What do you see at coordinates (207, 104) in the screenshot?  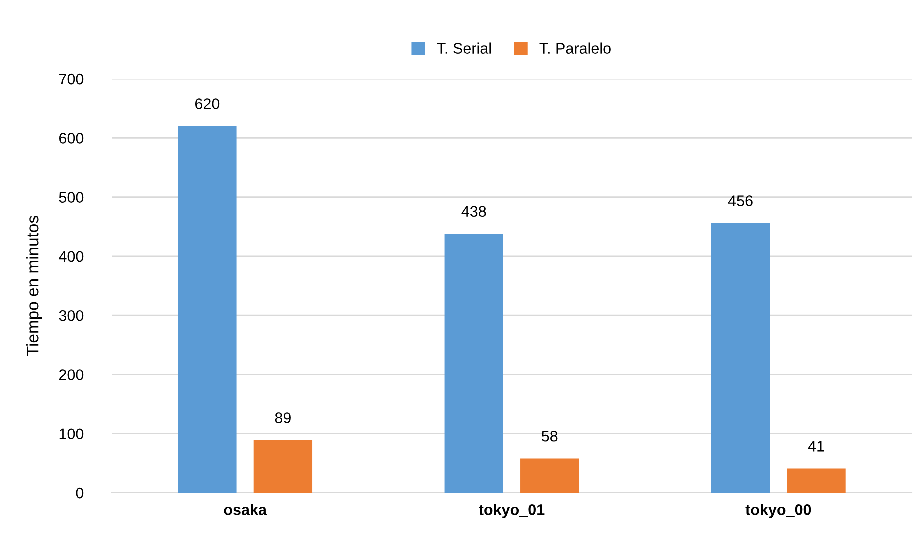 I see `data-label: 620` at bounding box center [207, 104].